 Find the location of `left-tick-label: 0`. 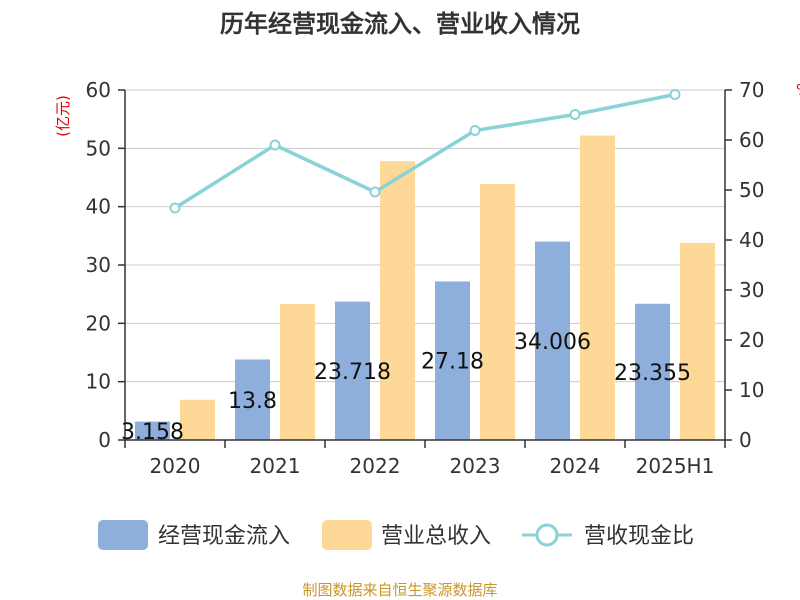

left-tick-label: 0 is located at coordinates (104, 440).